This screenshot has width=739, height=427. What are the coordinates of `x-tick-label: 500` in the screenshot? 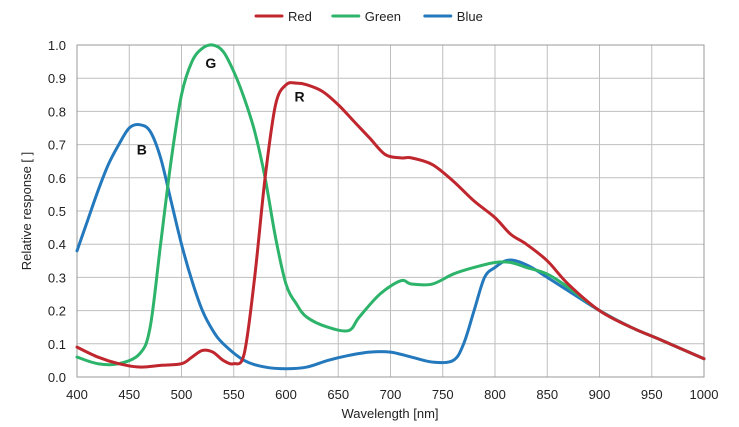 It's located at (182, 394).